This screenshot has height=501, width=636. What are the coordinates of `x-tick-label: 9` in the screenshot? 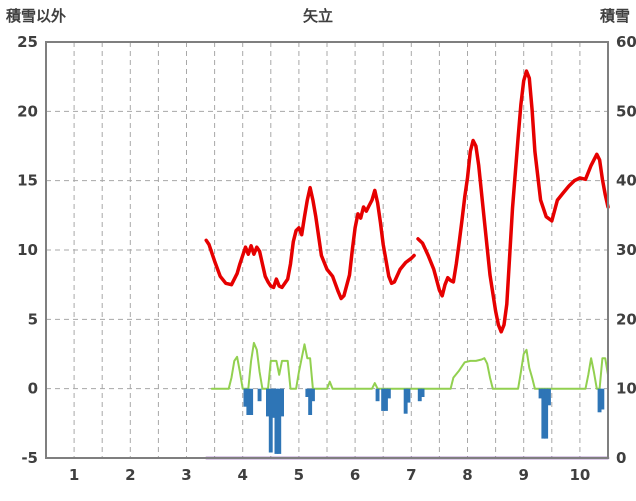 It's located at (523, 475).